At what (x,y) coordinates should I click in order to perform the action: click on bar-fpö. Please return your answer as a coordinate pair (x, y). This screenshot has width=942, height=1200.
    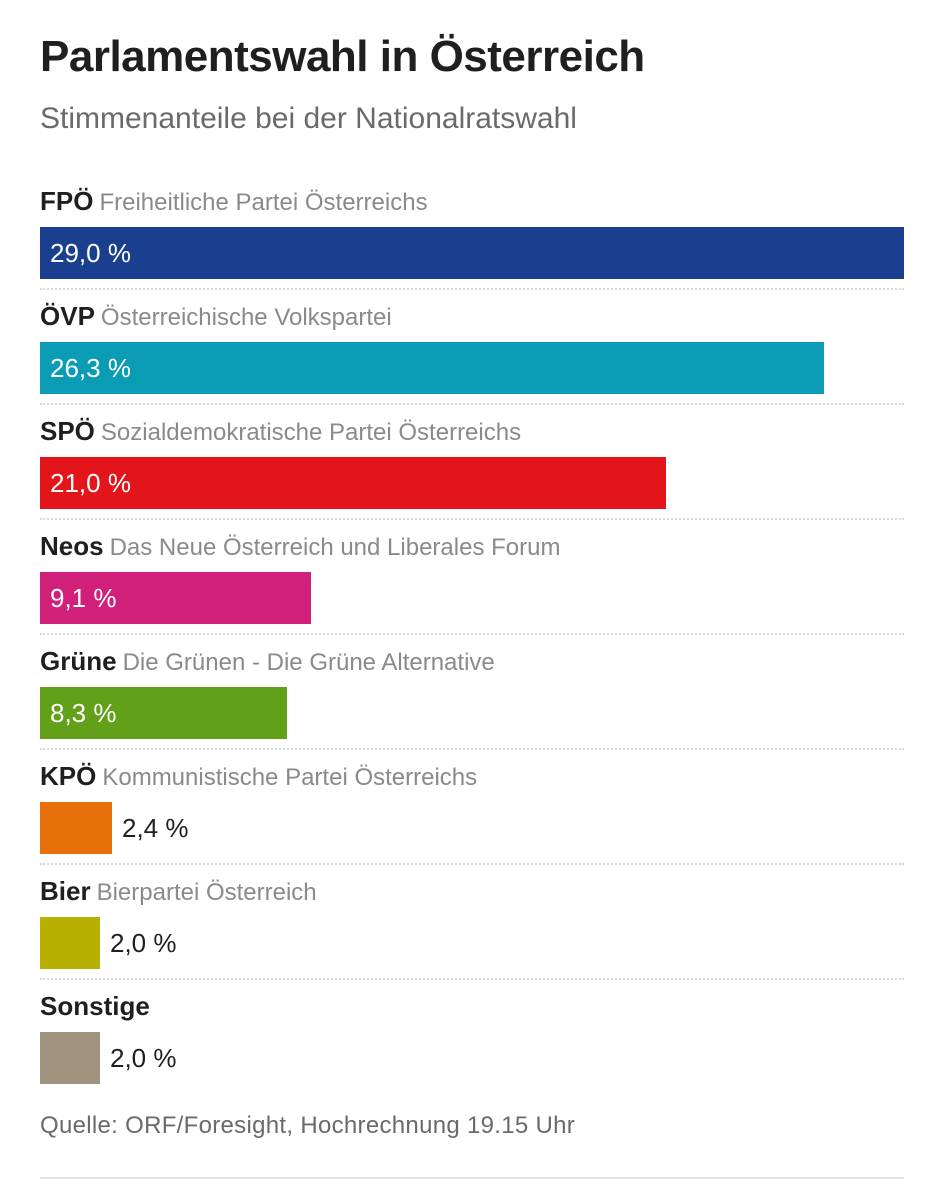
    Looking at the image, I should click on (472, 253).